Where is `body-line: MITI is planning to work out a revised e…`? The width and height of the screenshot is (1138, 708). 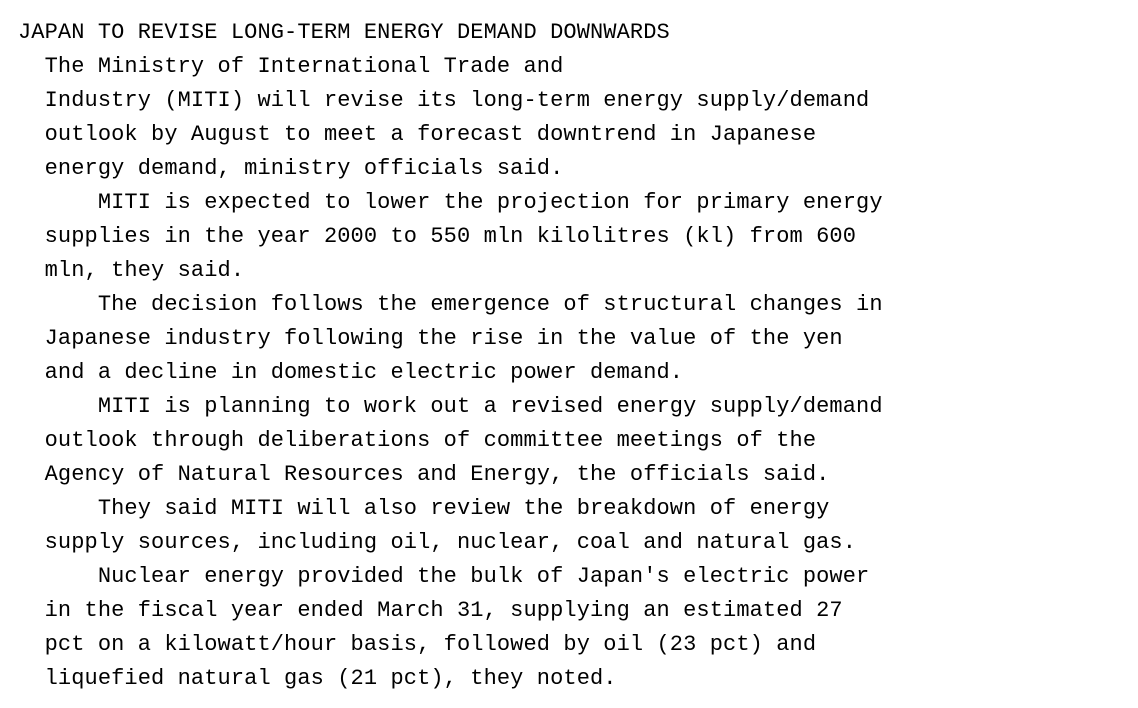
body-line: MITI is planning to work out a revised e… is located at coordinates (450, 406).